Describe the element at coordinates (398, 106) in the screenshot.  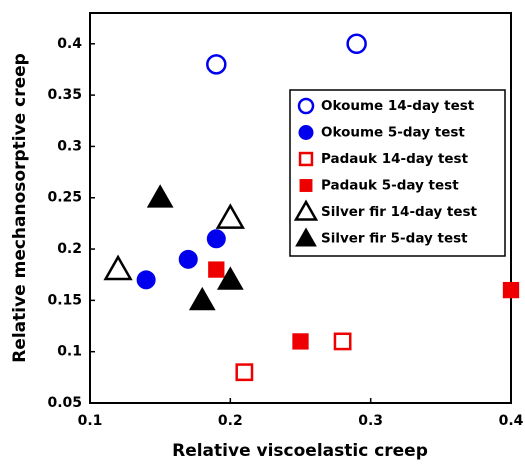
I see `legend-label: Okoume 14-day test` at that location.